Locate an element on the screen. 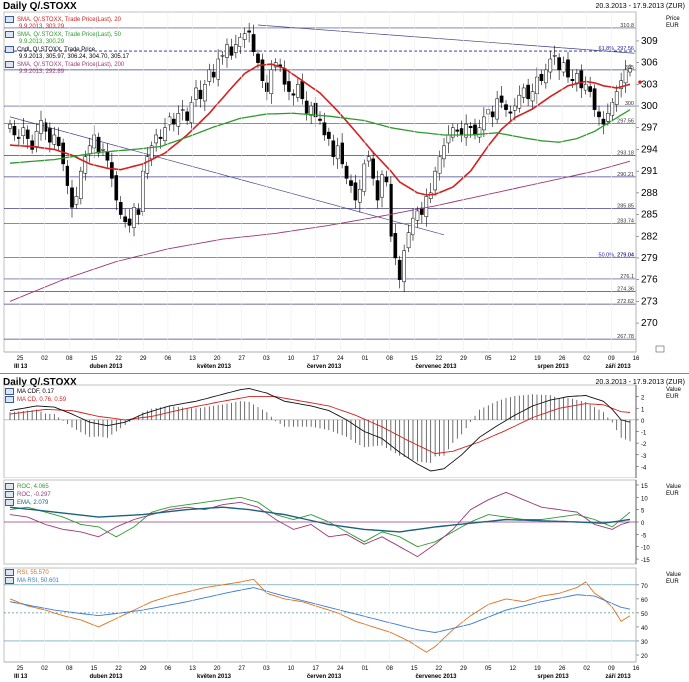  legend-entry: RSI, 55.570 is located at coordinates (32, 573).